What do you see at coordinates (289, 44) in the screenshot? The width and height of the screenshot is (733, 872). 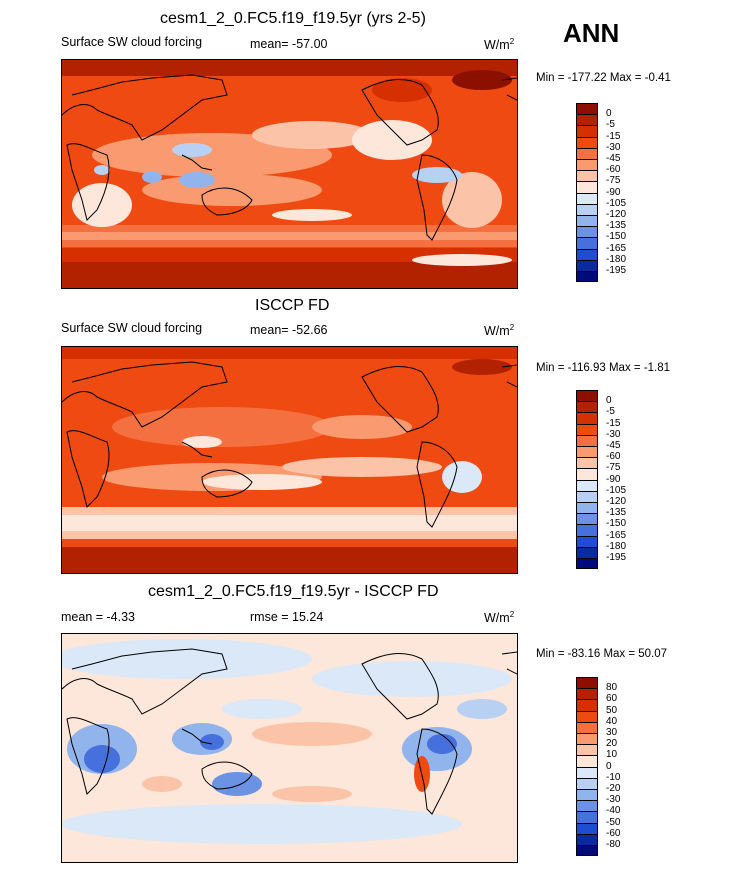 I see `panel1-mean: mean= -57.00` at bounding box center [289, 44].